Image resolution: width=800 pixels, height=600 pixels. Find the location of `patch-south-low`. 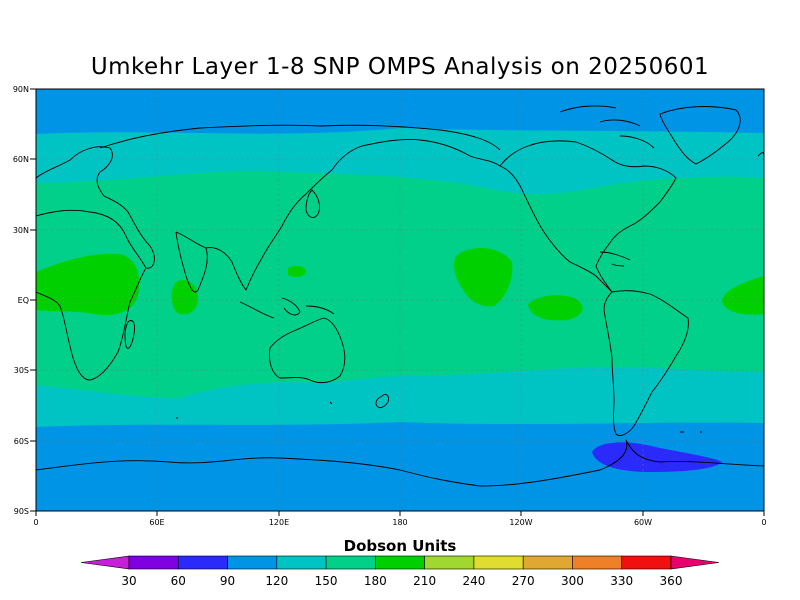

patch-south-low is located at coordinates (657, 457).